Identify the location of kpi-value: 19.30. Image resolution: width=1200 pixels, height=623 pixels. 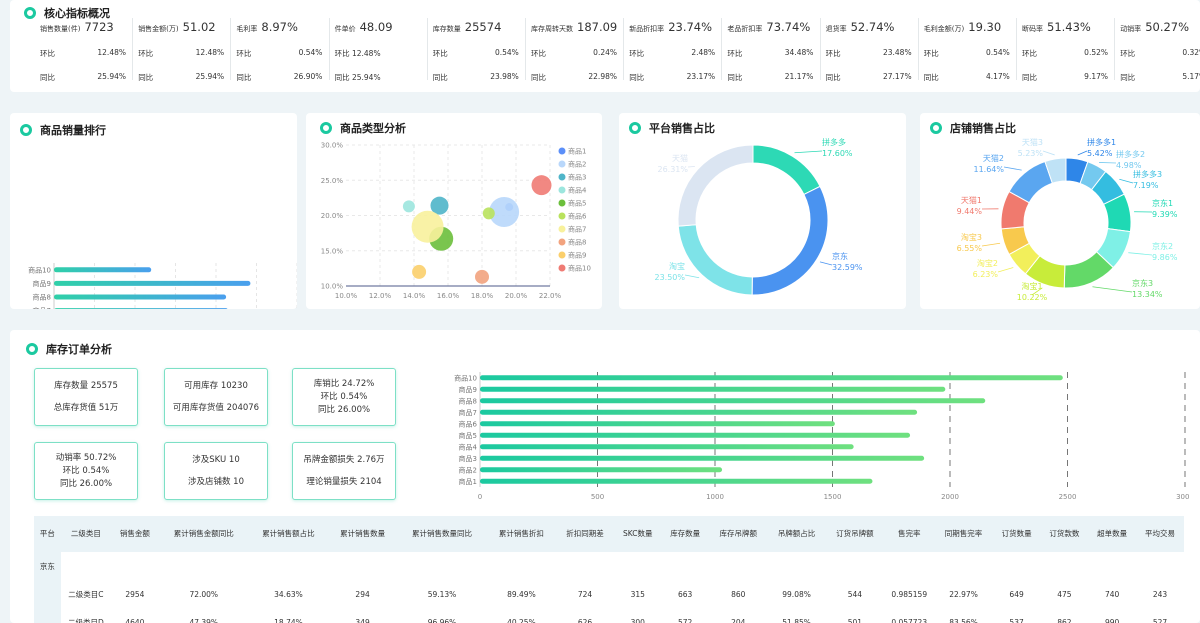
(985, 27).